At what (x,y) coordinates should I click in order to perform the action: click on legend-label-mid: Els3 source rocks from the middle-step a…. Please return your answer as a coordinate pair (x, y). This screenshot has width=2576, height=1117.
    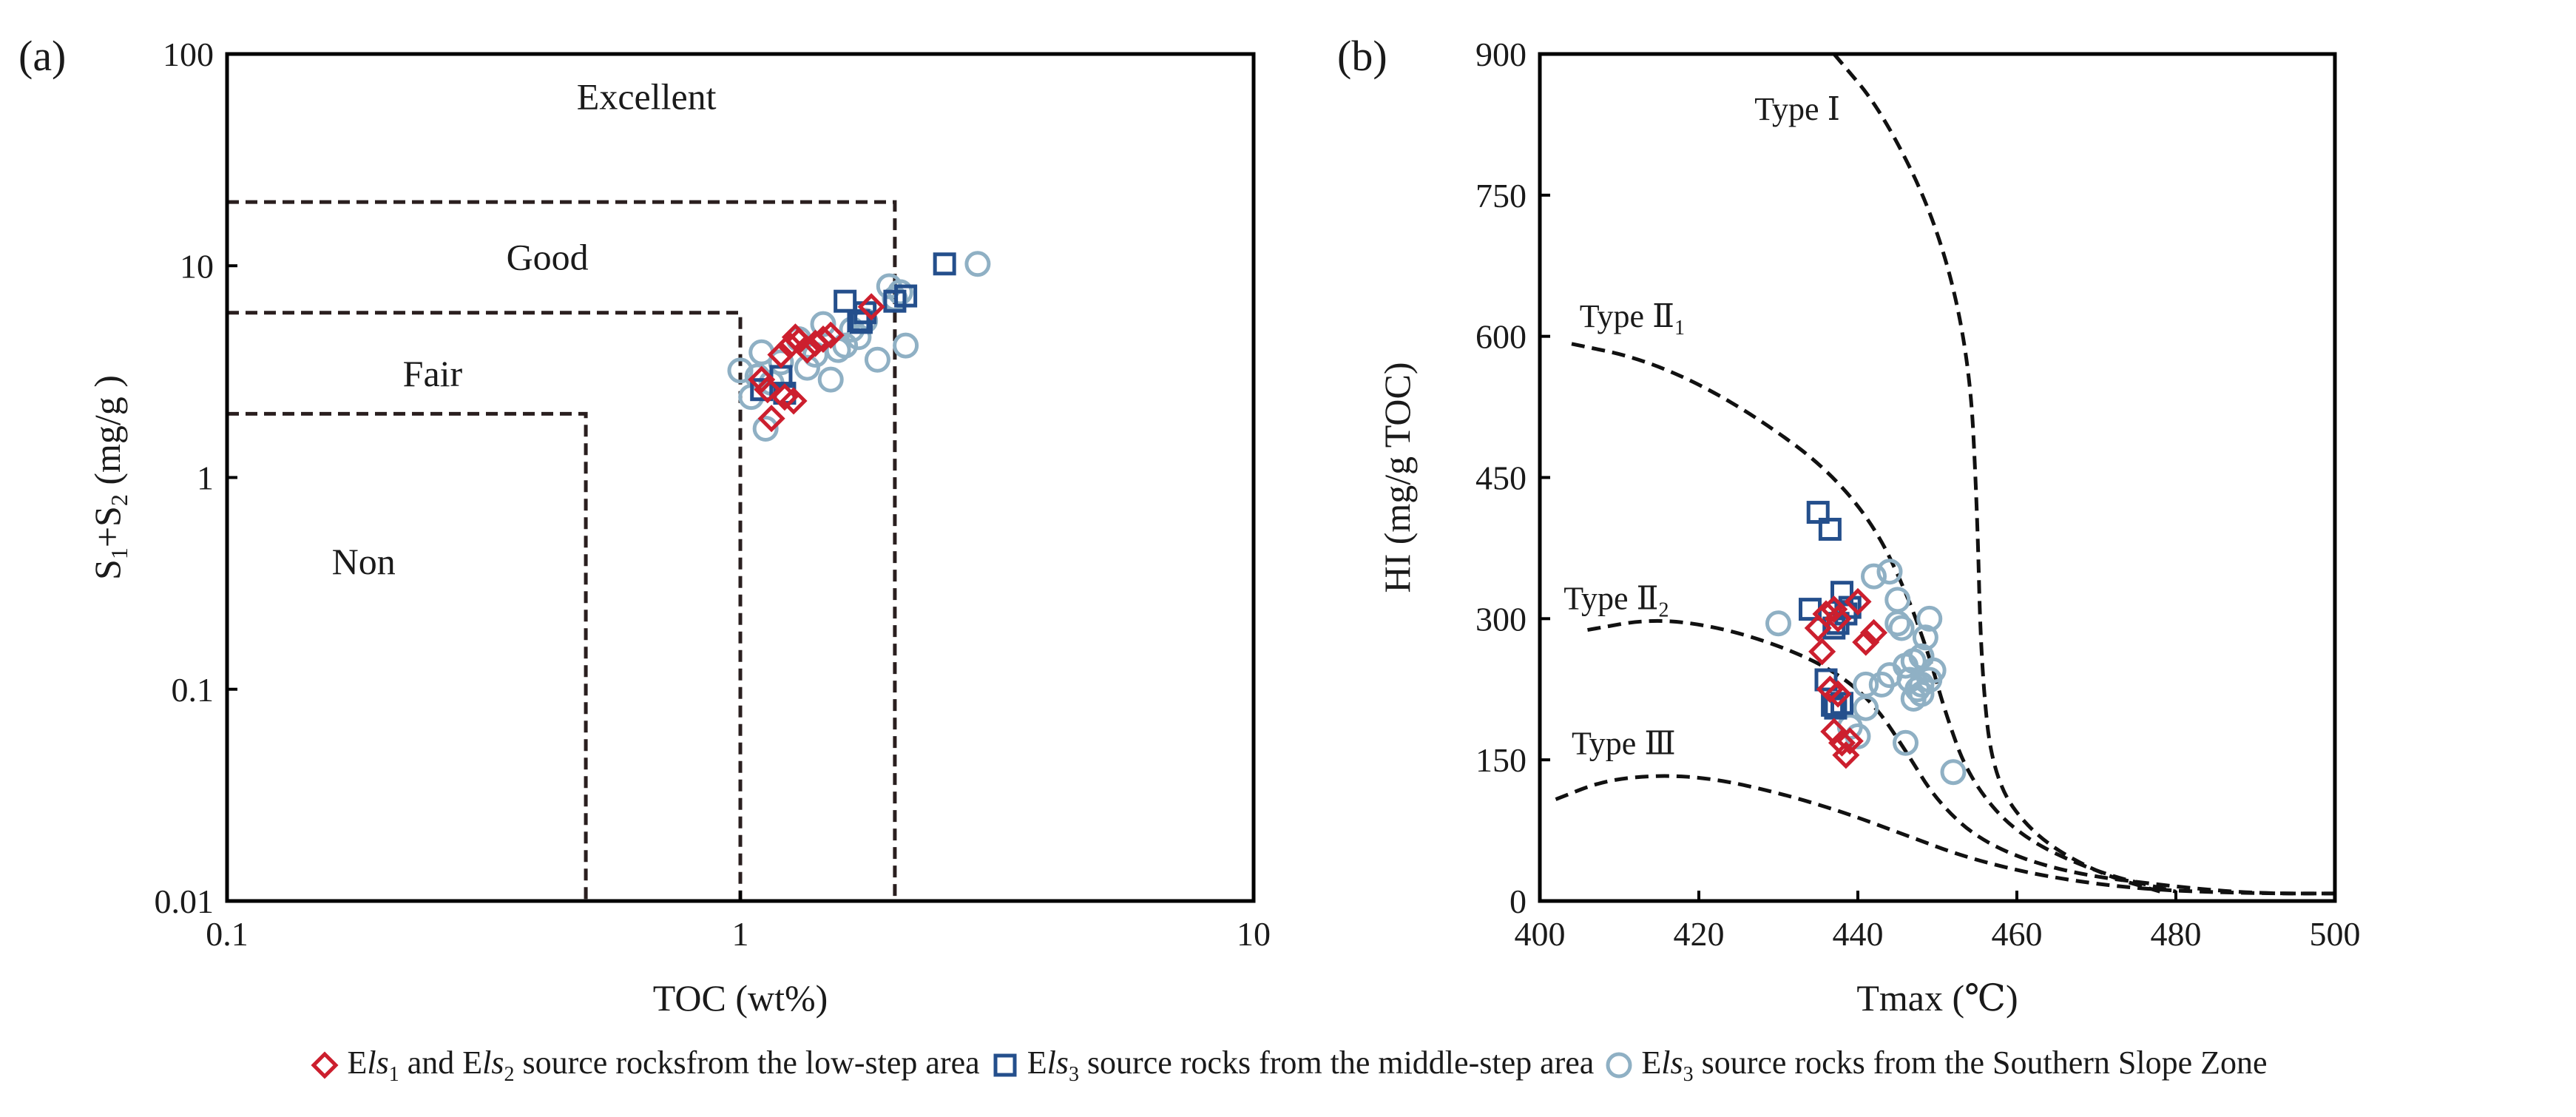
    Looking at the image, I should click on (1311, 1065).